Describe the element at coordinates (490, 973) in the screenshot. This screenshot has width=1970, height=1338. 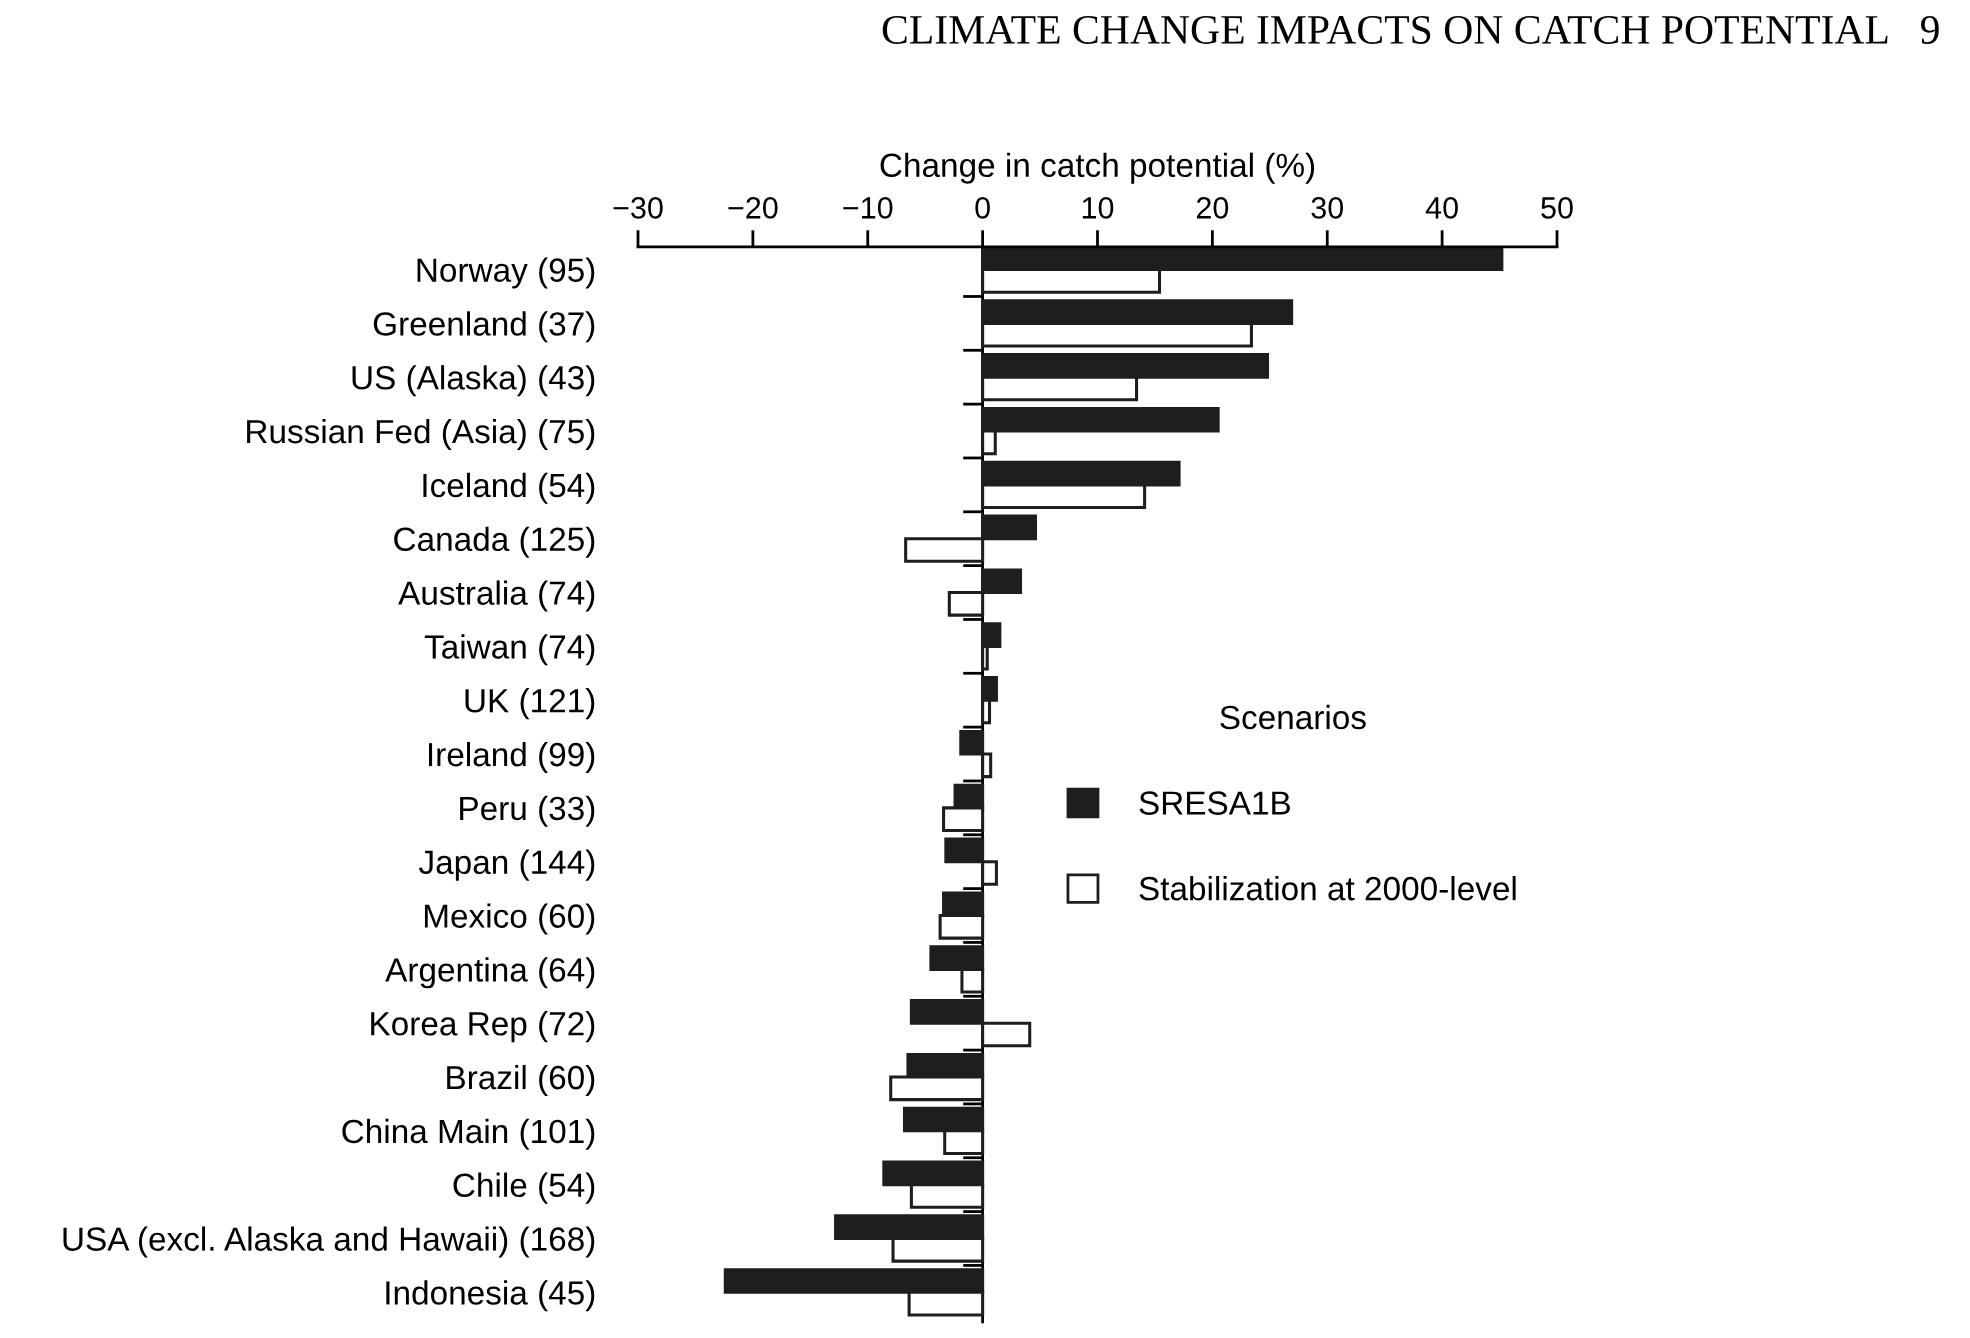
I see `y-tick-label: Argentina (64)` at that location.